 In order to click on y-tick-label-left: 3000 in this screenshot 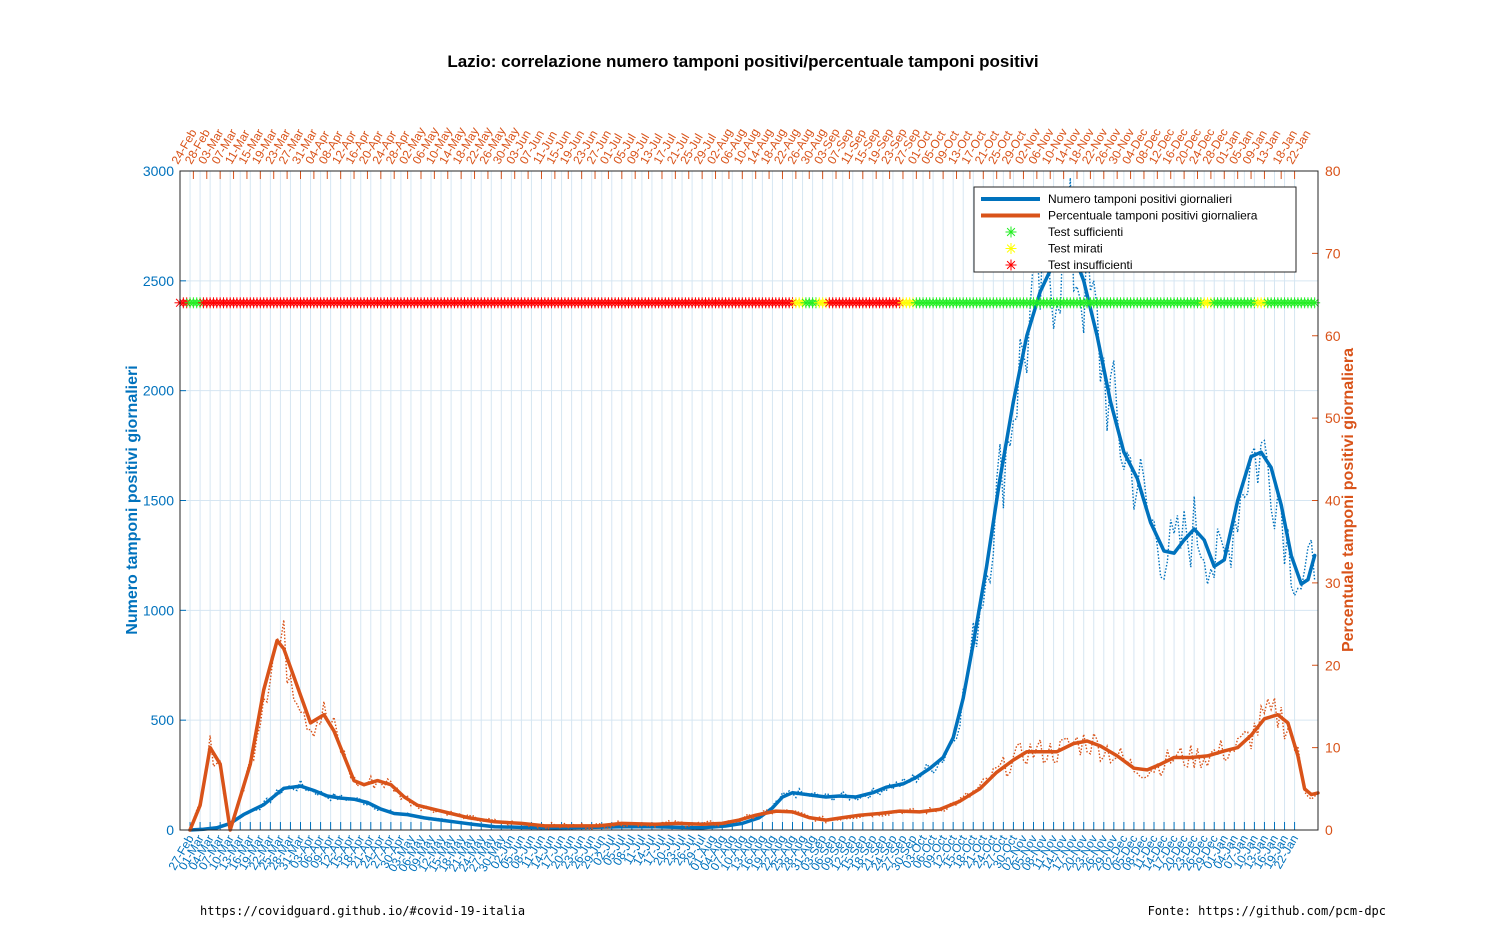, I will do `click(158, 171)`.